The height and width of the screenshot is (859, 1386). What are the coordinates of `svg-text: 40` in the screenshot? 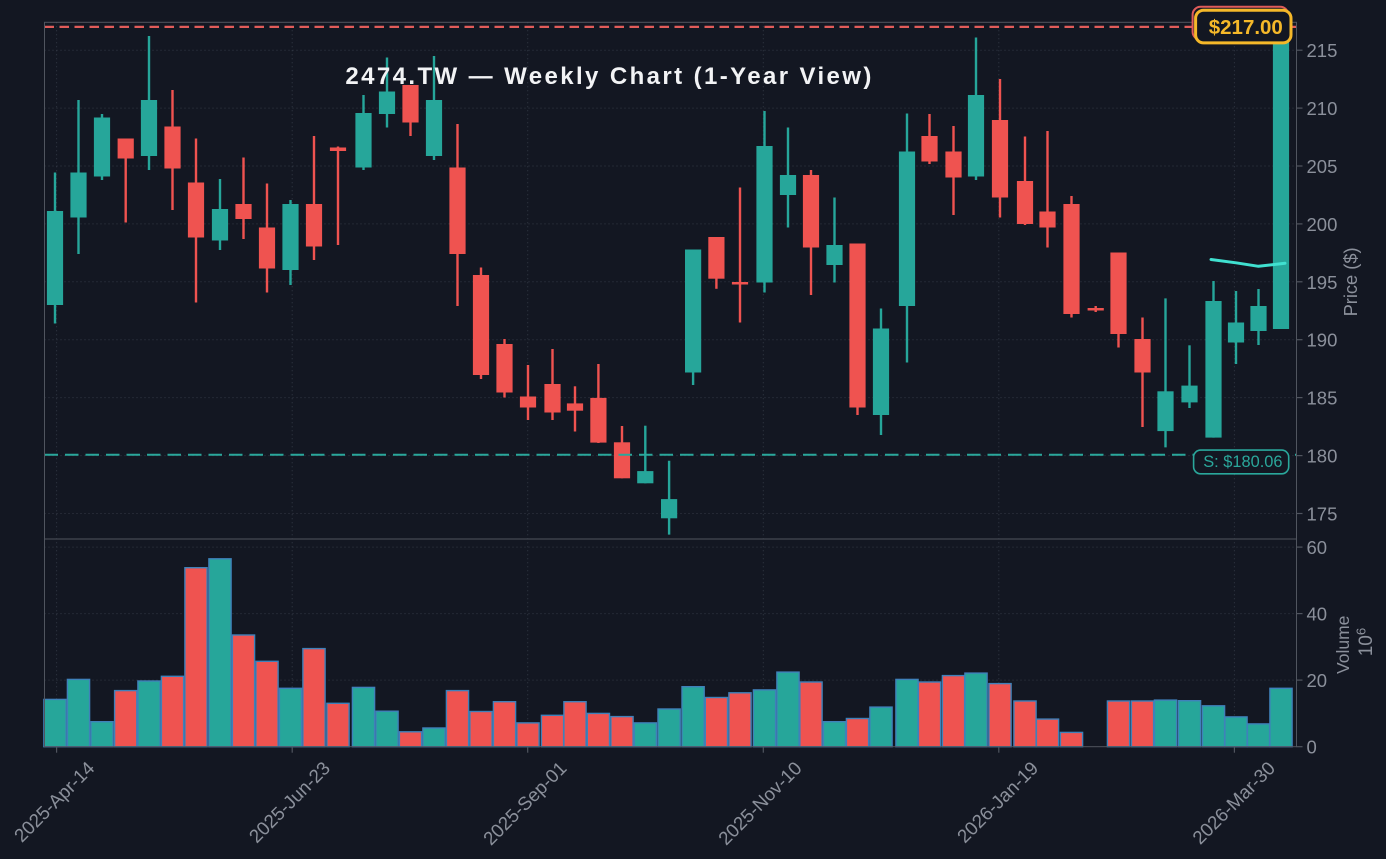 It's located at (1317, 614).